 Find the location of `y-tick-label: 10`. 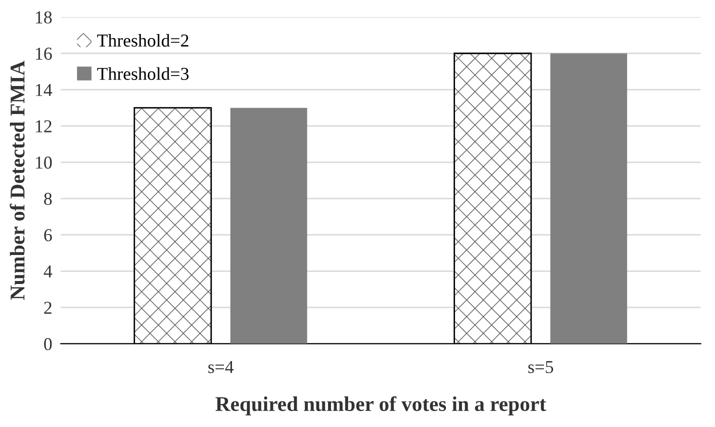

y-tick-label: 10 is located at coordinates (44, 162).